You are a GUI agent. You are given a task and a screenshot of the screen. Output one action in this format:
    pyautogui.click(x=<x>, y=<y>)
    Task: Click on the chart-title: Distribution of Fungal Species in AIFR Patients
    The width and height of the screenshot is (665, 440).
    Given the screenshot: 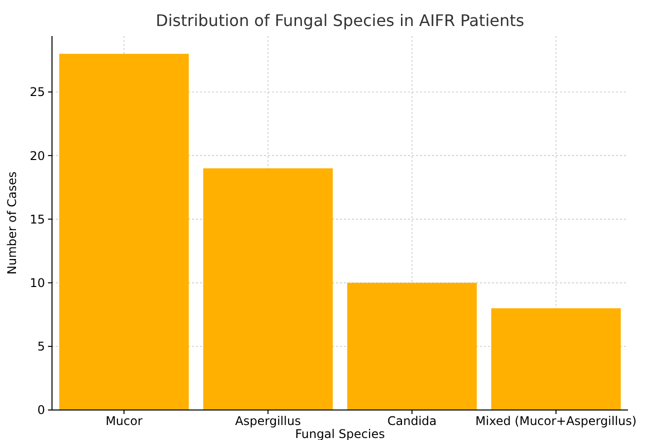 What is the action you would take?
    pyautogui.click(x=340, y=20)
    